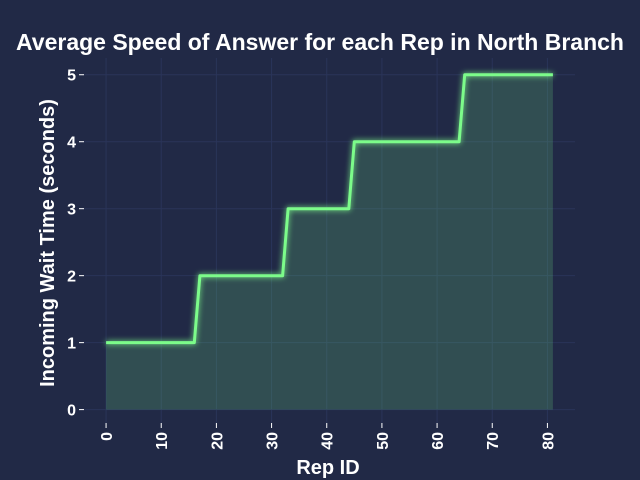  What do you see at coordinates (493, 441) in the screenshot?
I see `x-tick-label-7: 70` at bounding box center [493, 441].